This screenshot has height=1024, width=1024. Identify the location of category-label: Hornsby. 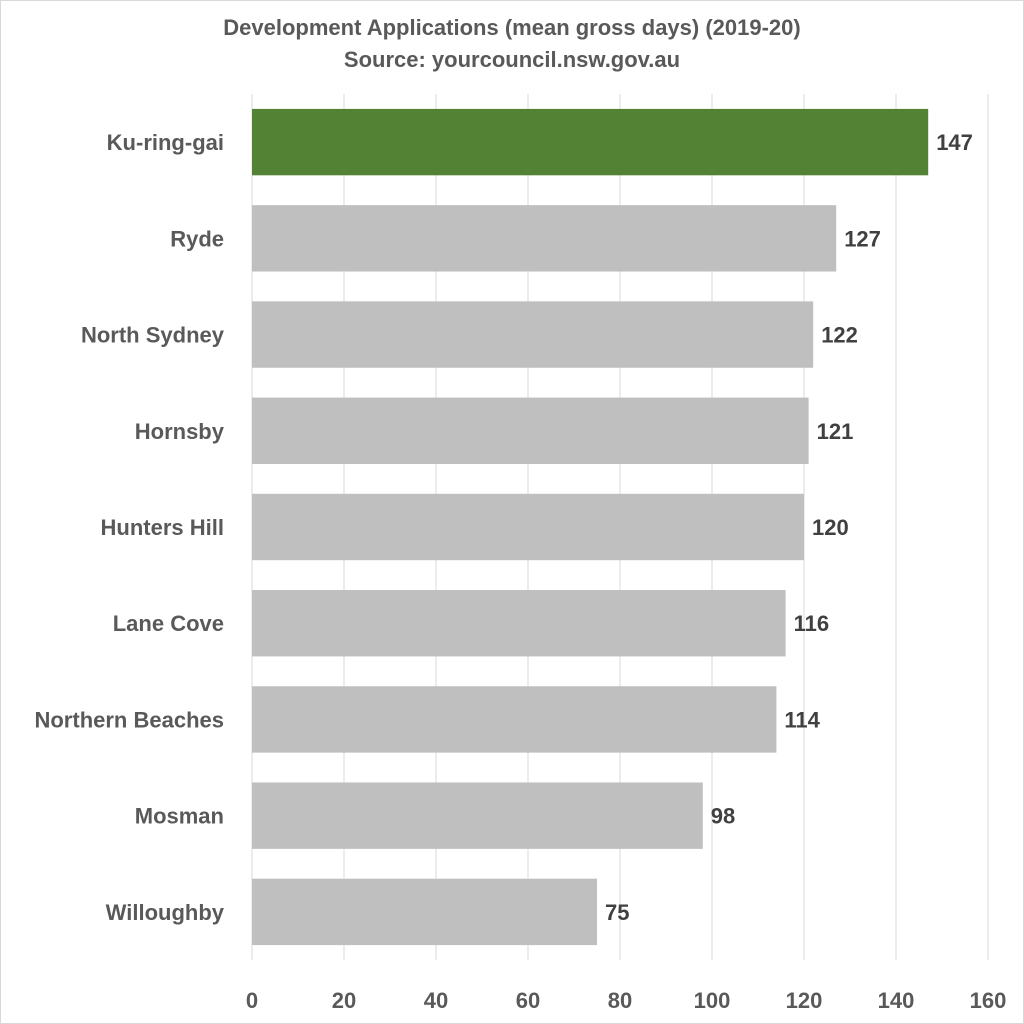
(180, 431).